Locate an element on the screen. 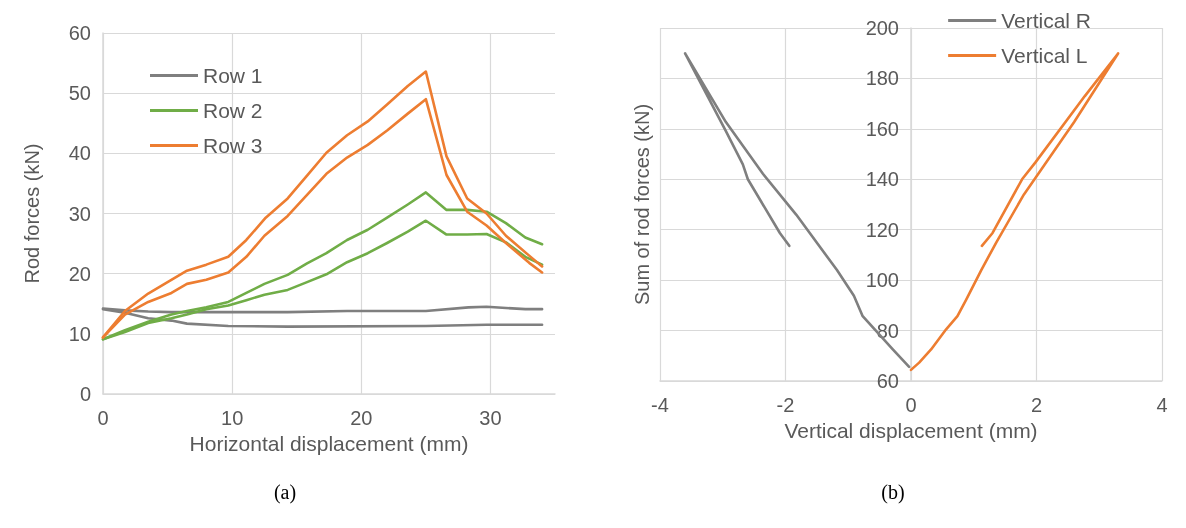 The width and height of the screenshot is (1186, 528). x-tick-label: 4 is located at coordinates (1162, 405).